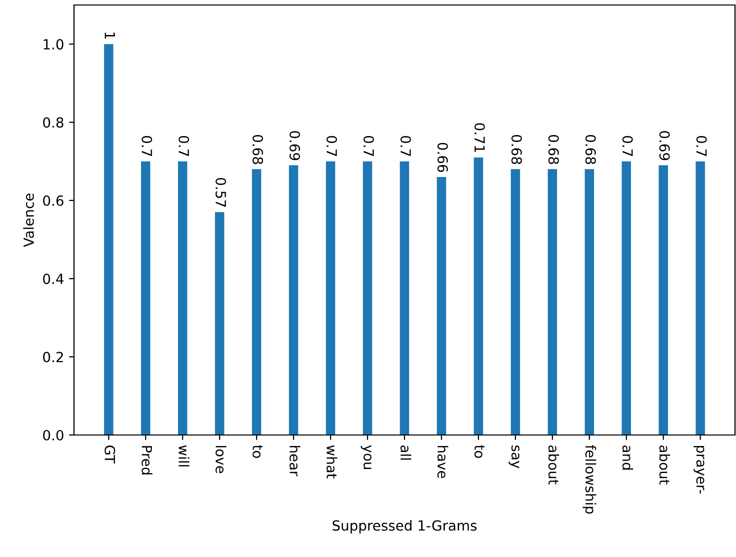  What do you see at coordinates (366, 457) in the screenshot?
I see `x-tick-label: you` at bounding box center [366, 457].